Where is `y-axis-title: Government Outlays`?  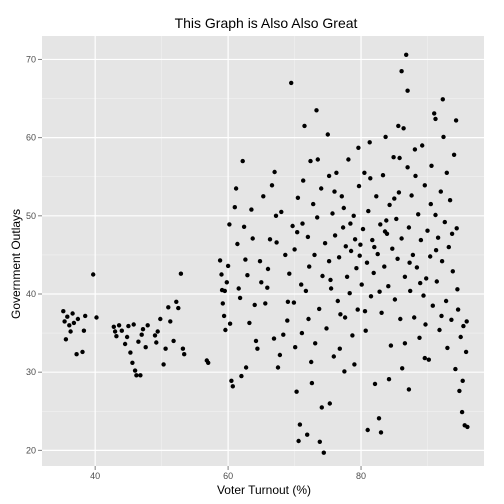 y-axis-title: Government Outlays is located at coordinates (16, 264).